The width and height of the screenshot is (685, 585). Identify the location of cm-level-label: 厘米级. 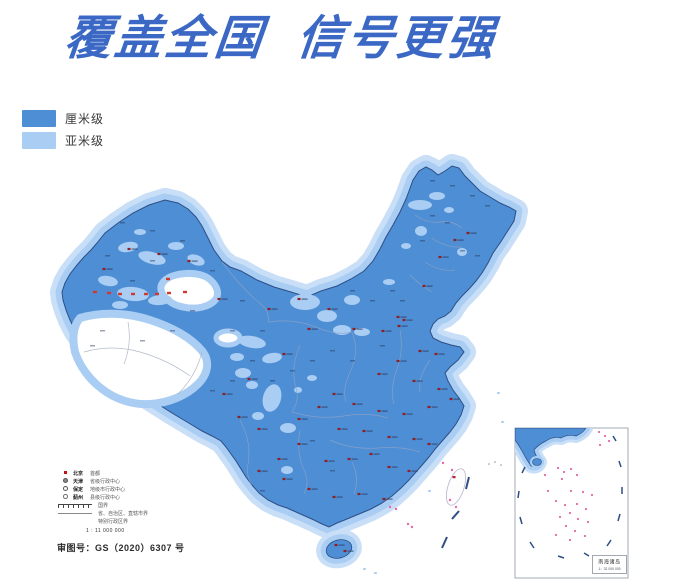
(85, 118).